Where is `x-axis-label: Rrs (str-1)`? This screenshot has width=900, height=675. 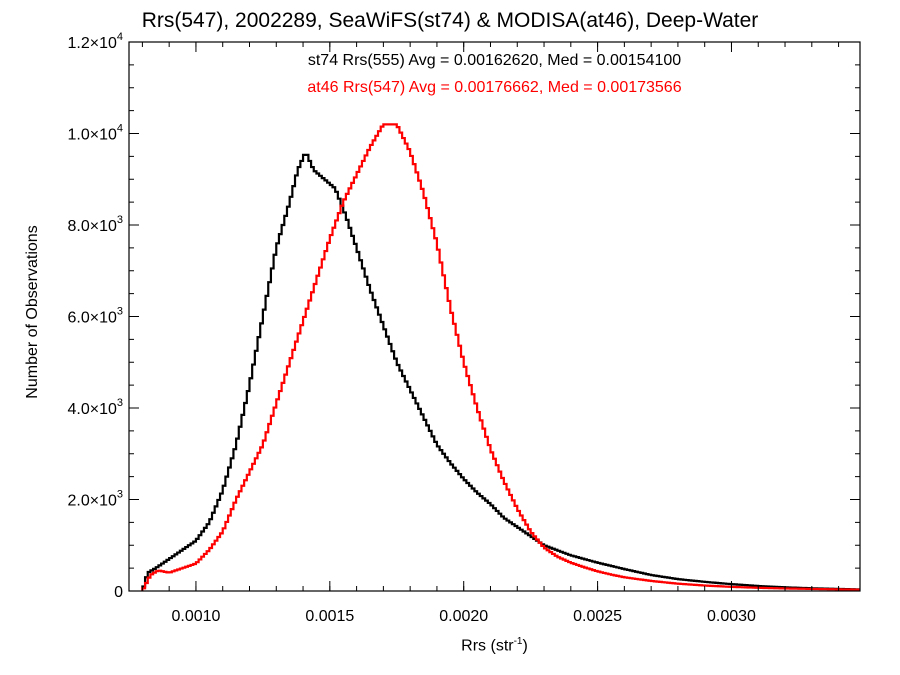
x-axis-label: Rrs (str-1) is located at coordinates (494, 645).